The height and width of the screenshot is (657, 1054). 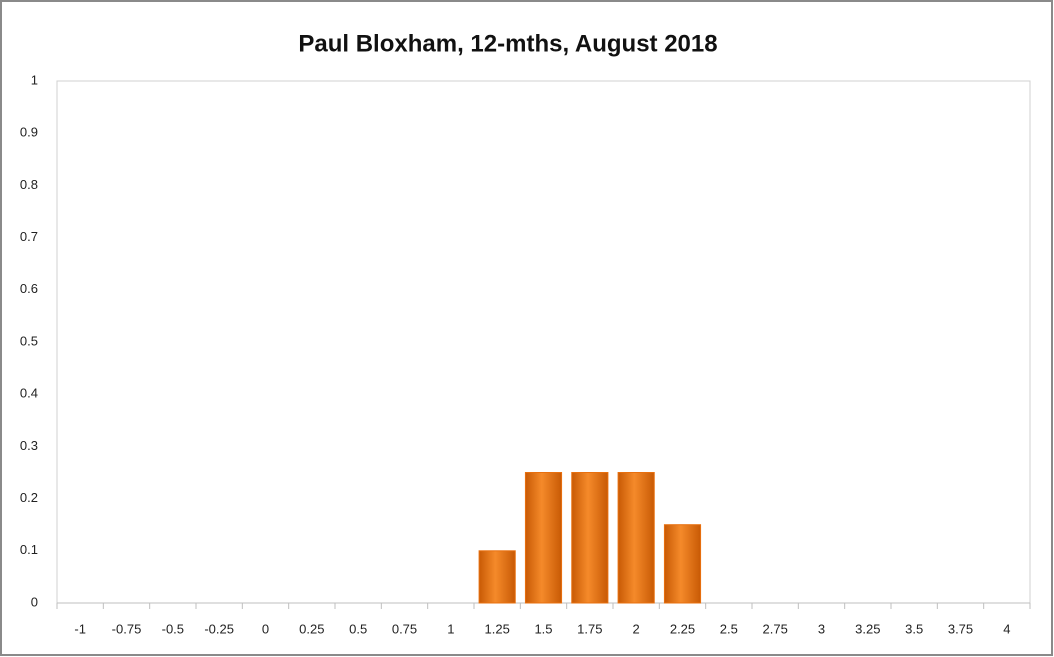 I want to click on x-tick-label: 0.75, so click(x=404, y=628).